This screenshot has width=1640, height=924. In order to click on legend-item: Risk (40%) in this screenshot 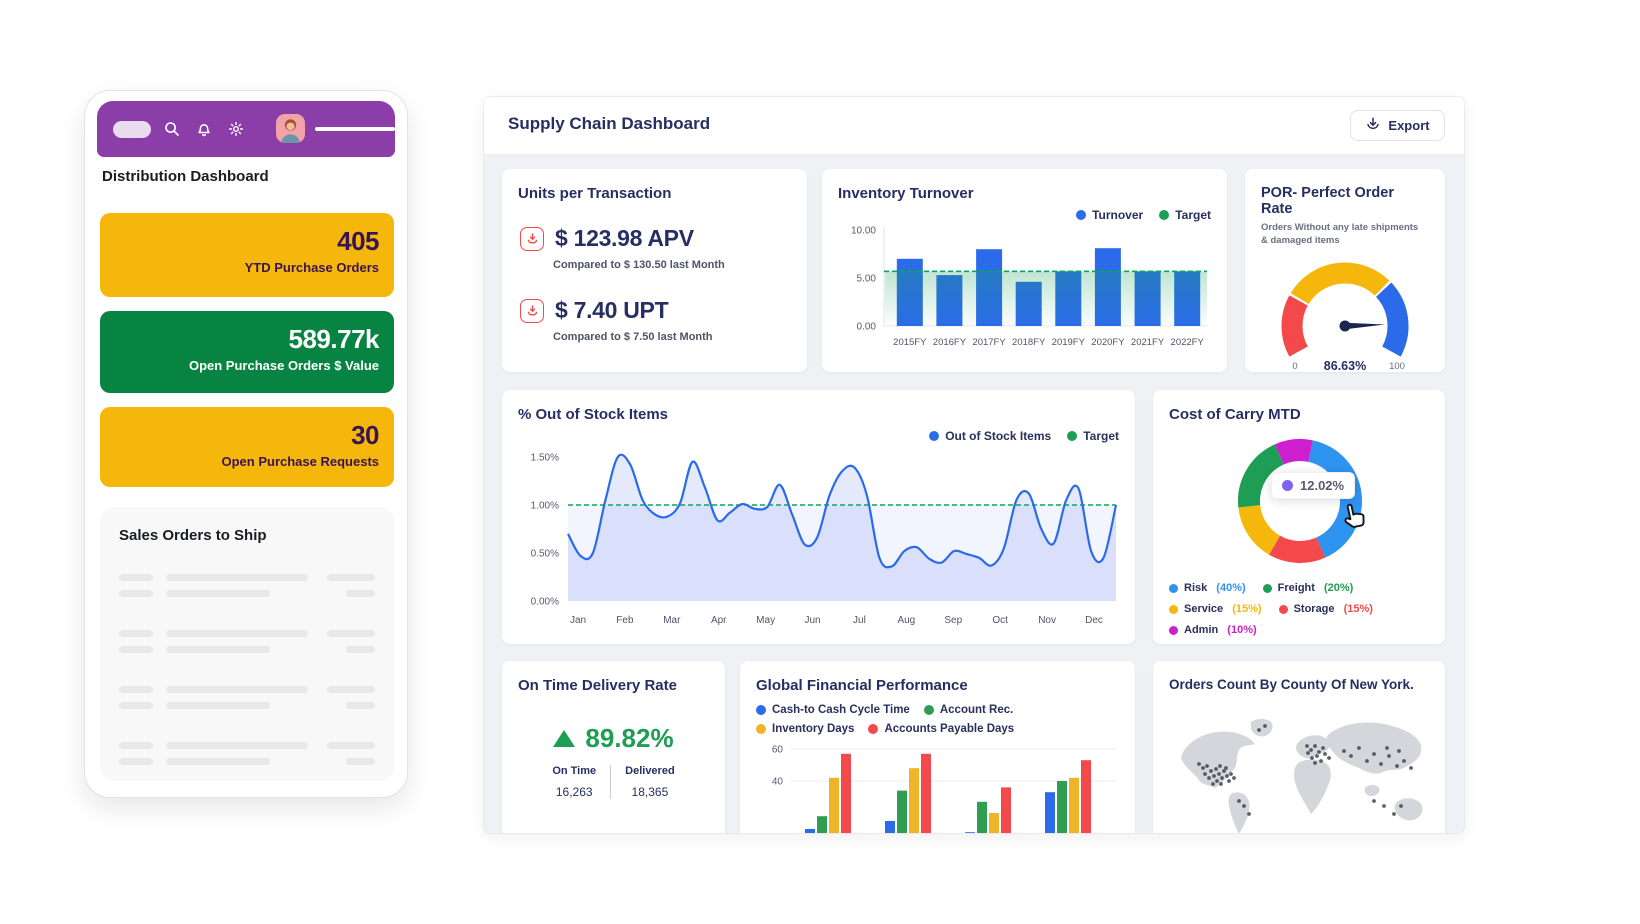, I will do `click(1207, 588)`.